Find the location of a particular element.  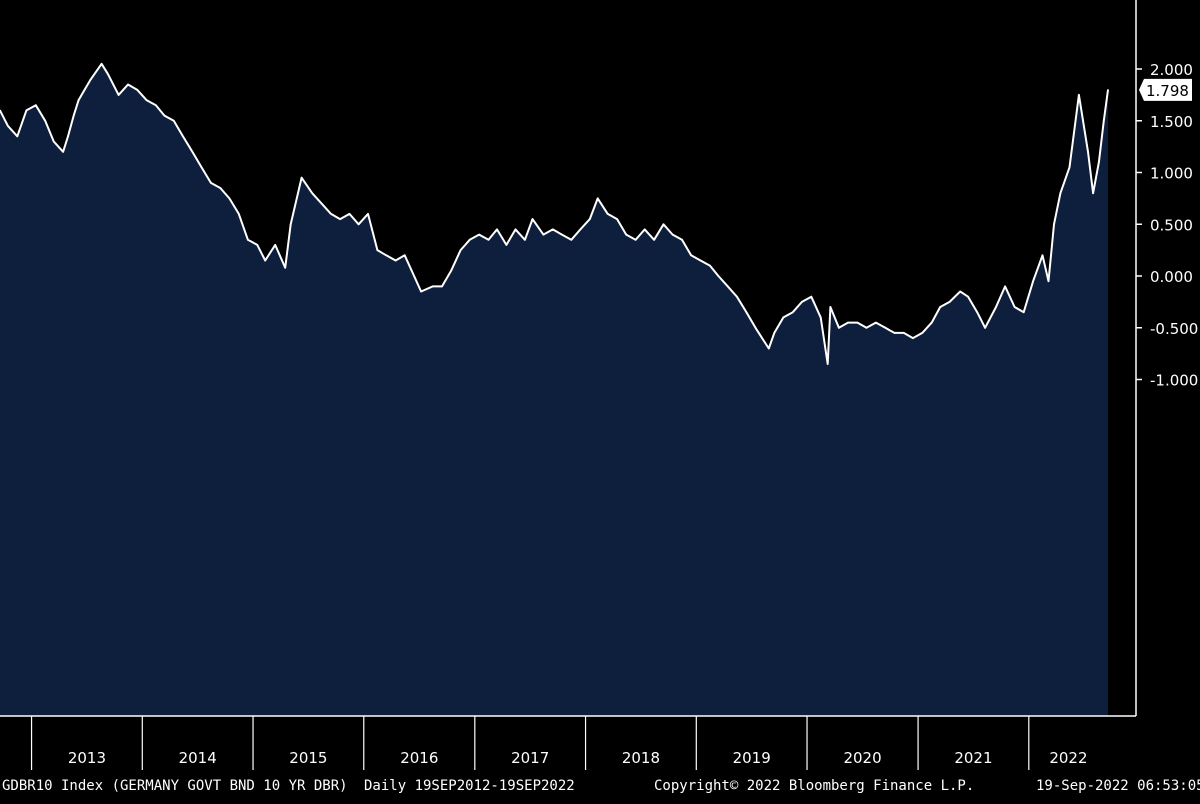

footer-range-label: Daily 19SEP2012-19SEP2022 is located at coordinates (469, 786).